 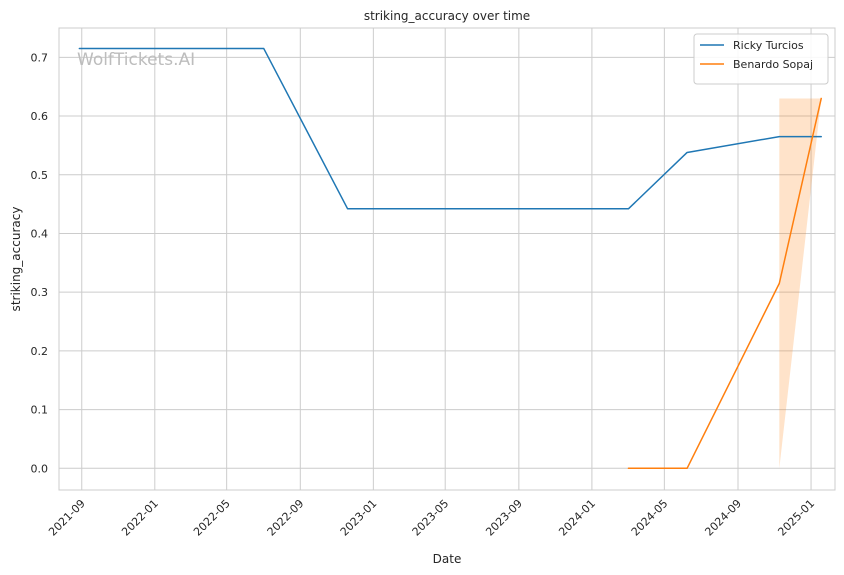 I want to click on x-tick-label: 2022-05, so click(x=212, y=518).